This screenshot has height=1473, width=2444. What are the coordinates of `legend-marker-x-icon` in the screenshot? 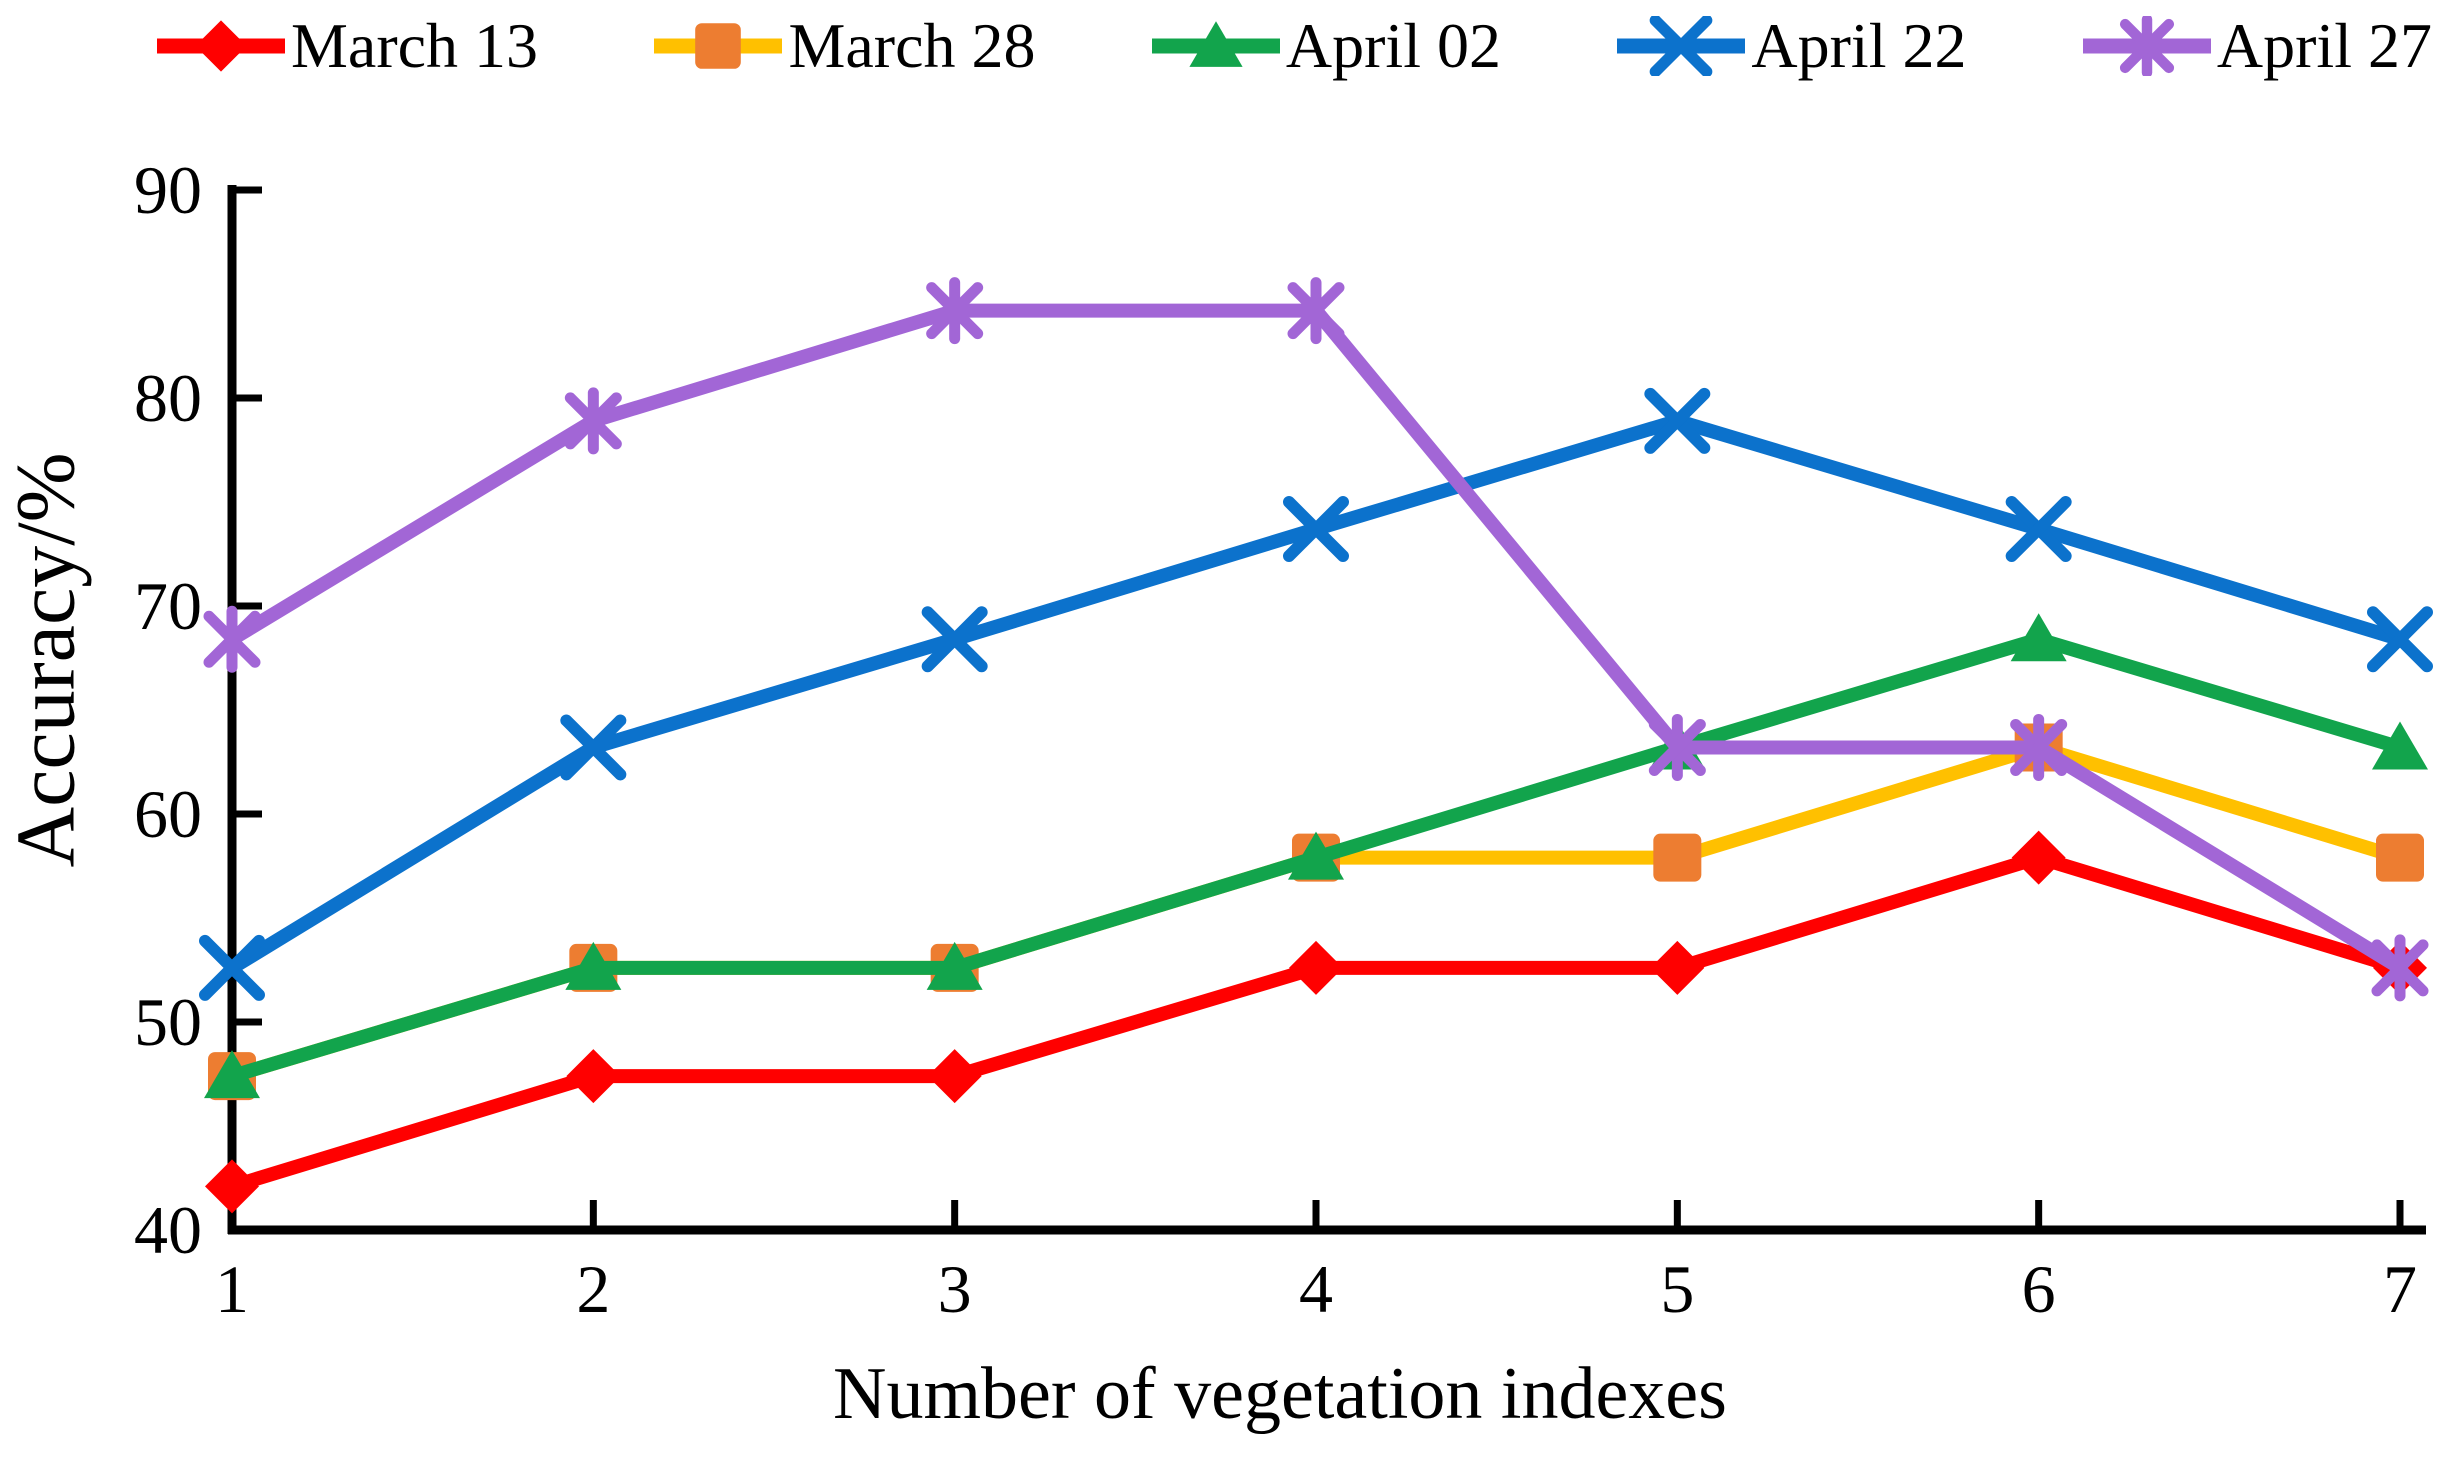 It's located at (1681, 46).